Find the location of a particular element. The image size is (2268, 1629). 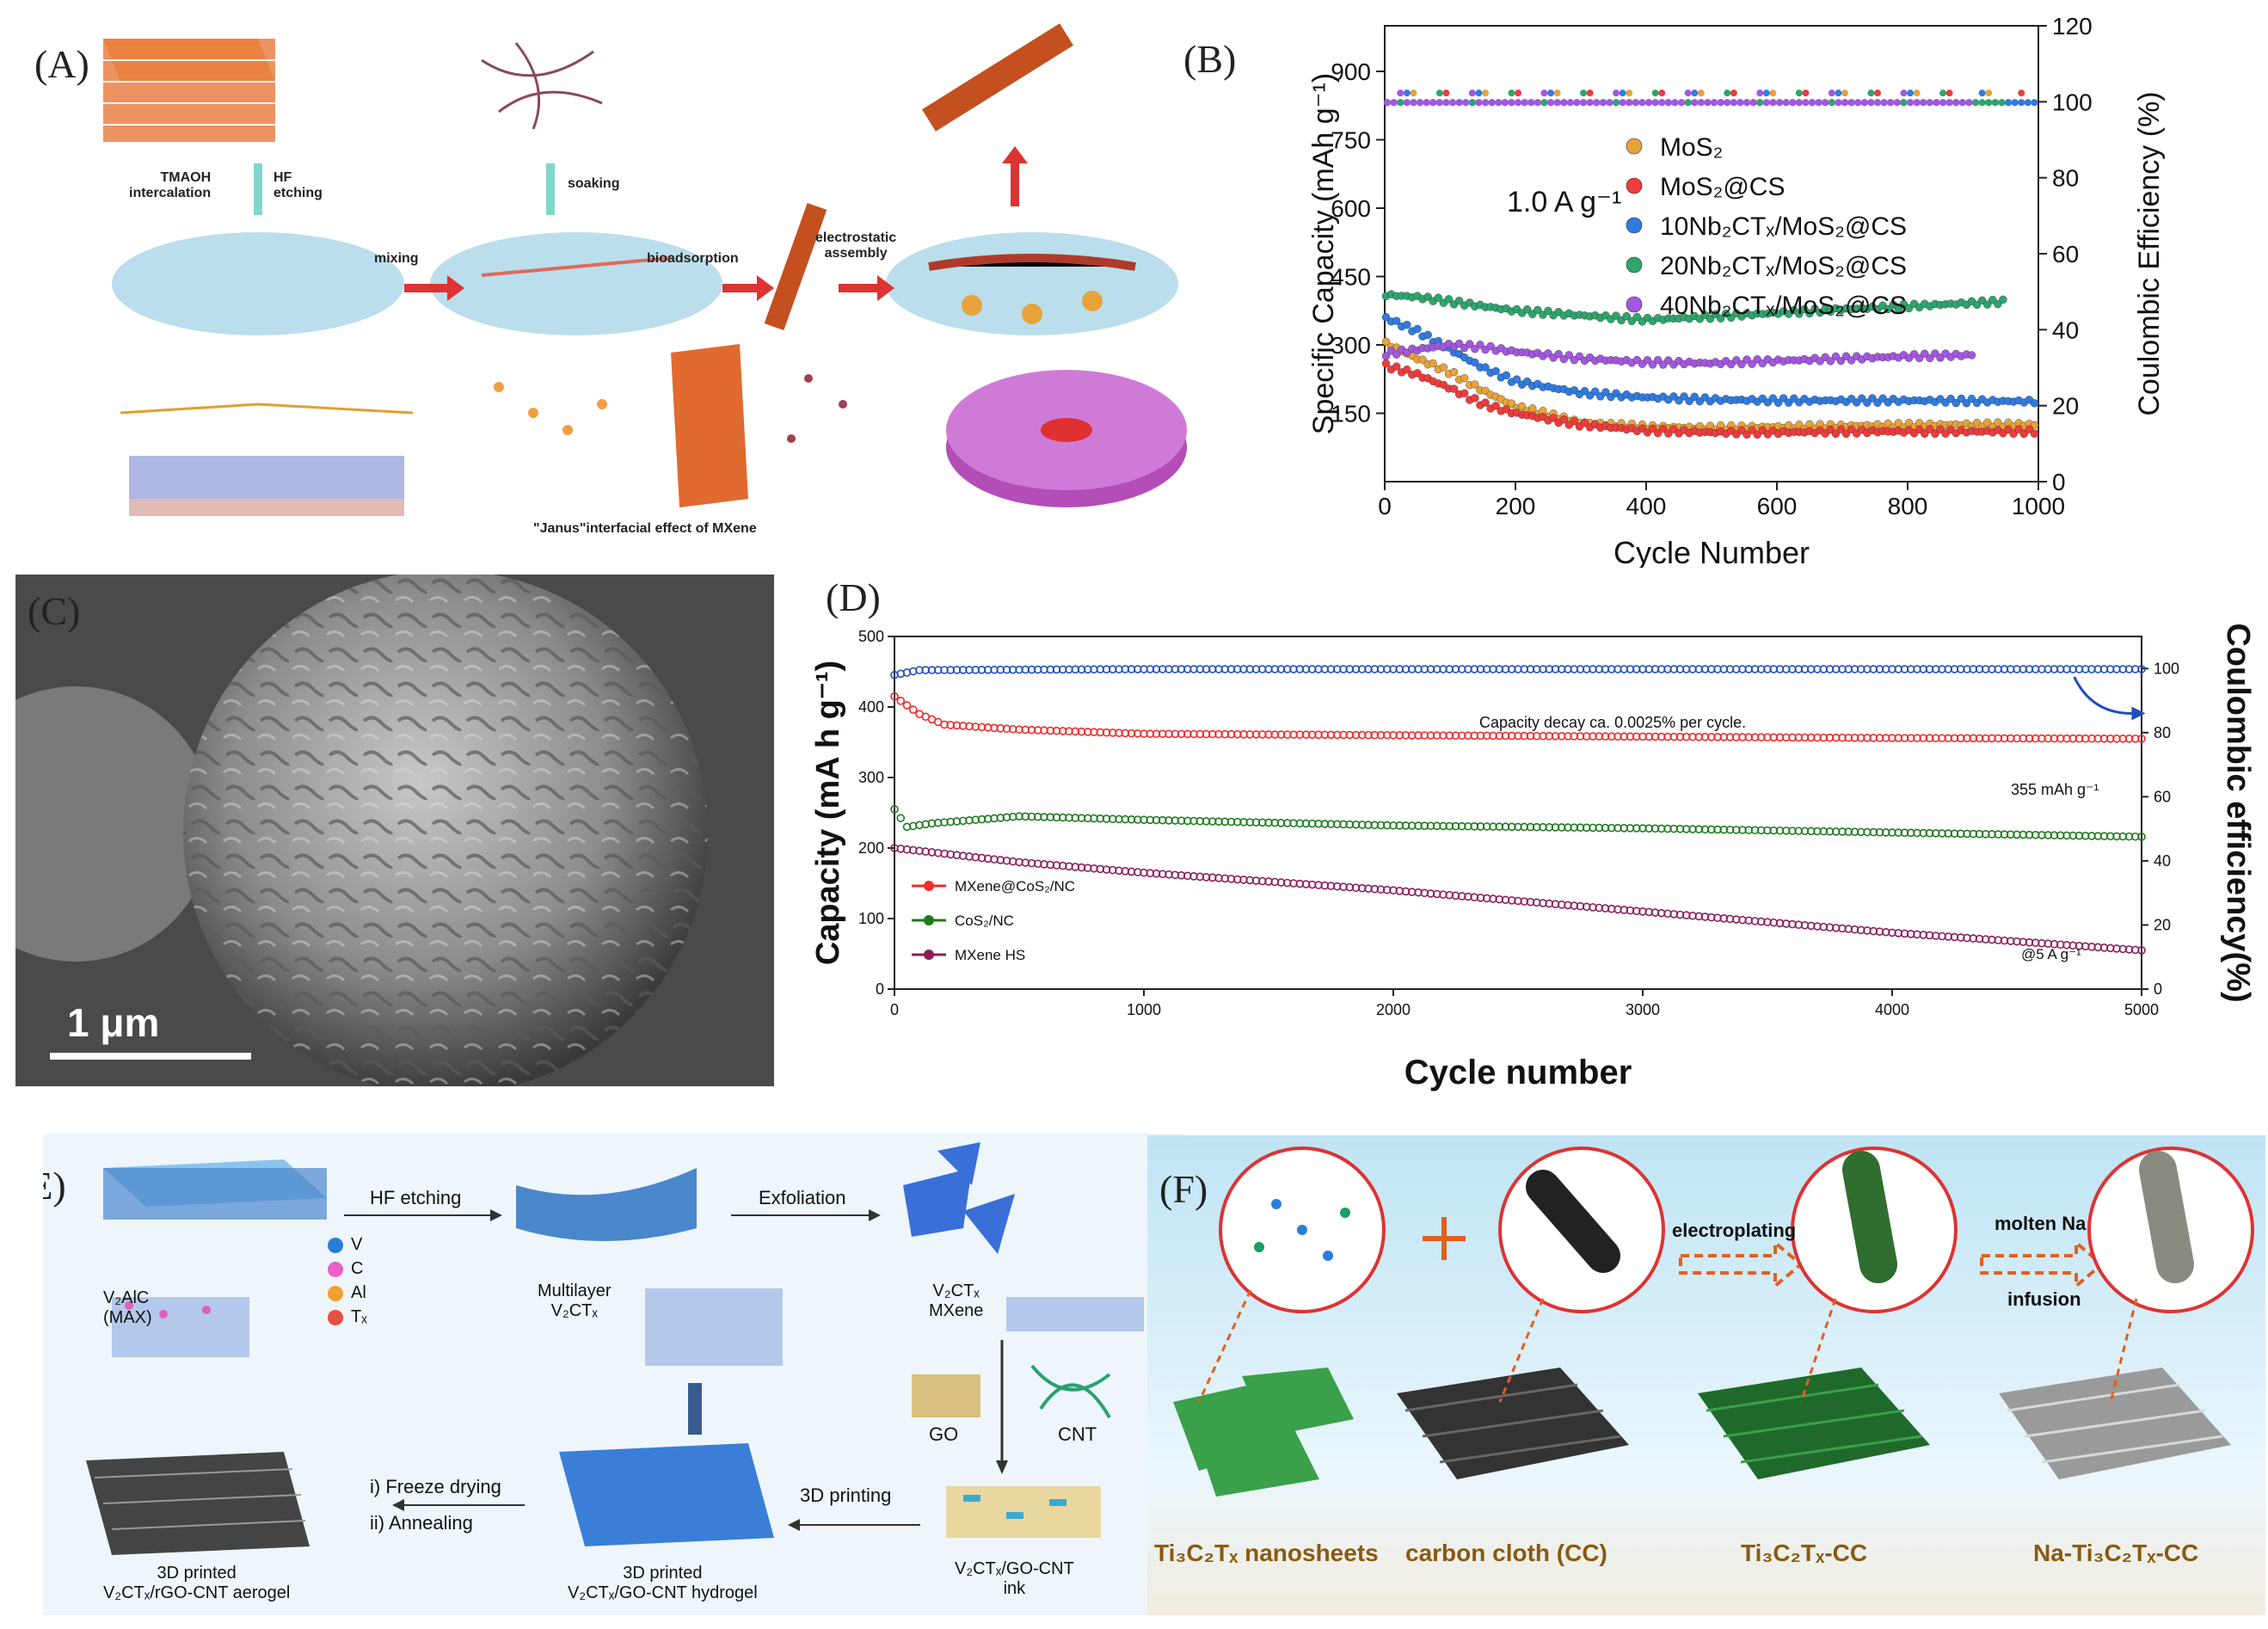

y-tick-label: 200 is located at coordinates (871, 848).